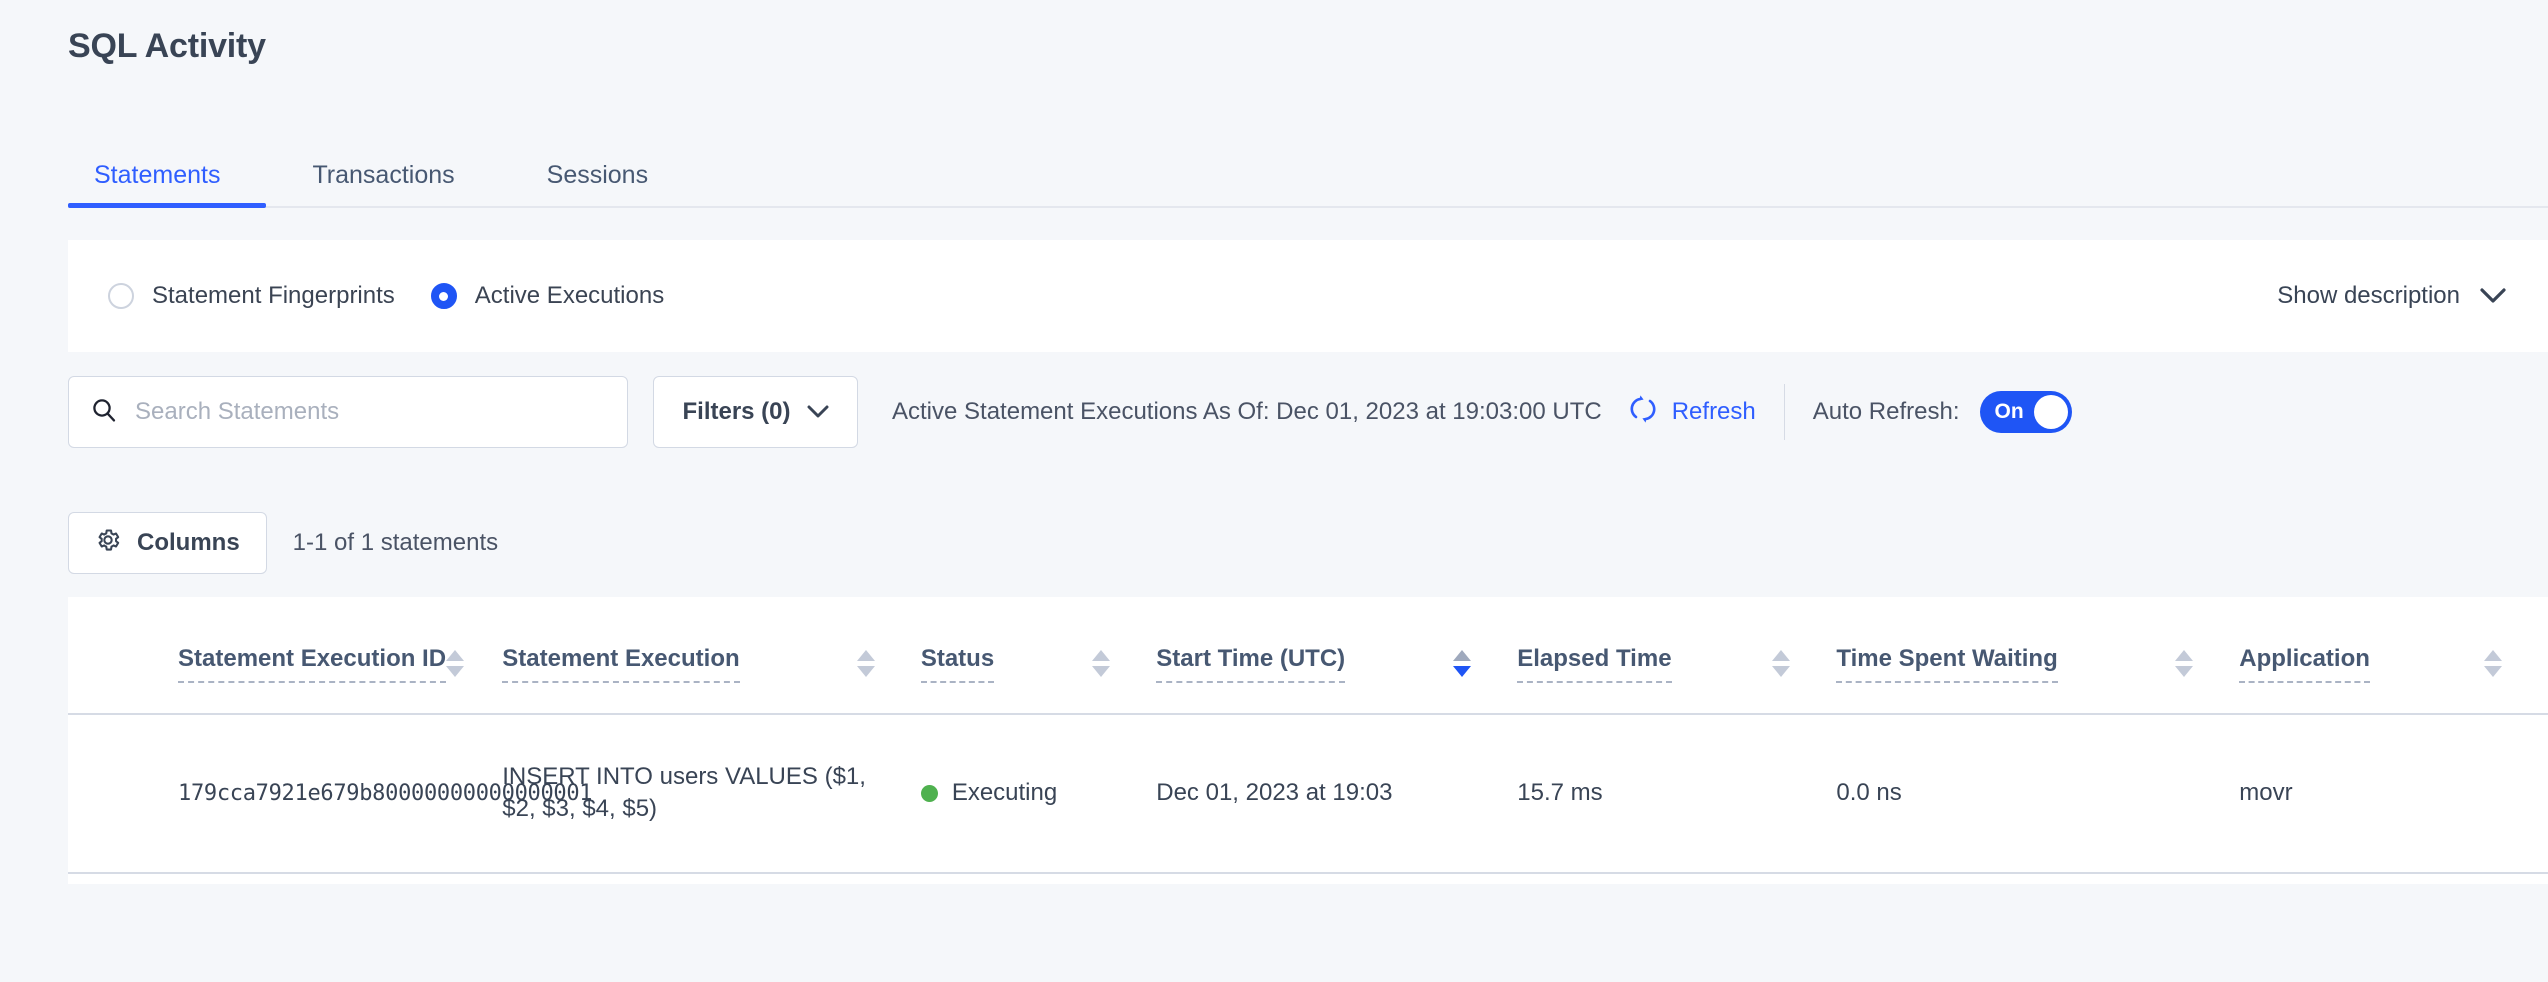  What do you see at coordinates (273, 295) in the screenshot?
I see `radio-statement-fingerprints-label: Statement Fingerprints` at bounding box center [273, 295].